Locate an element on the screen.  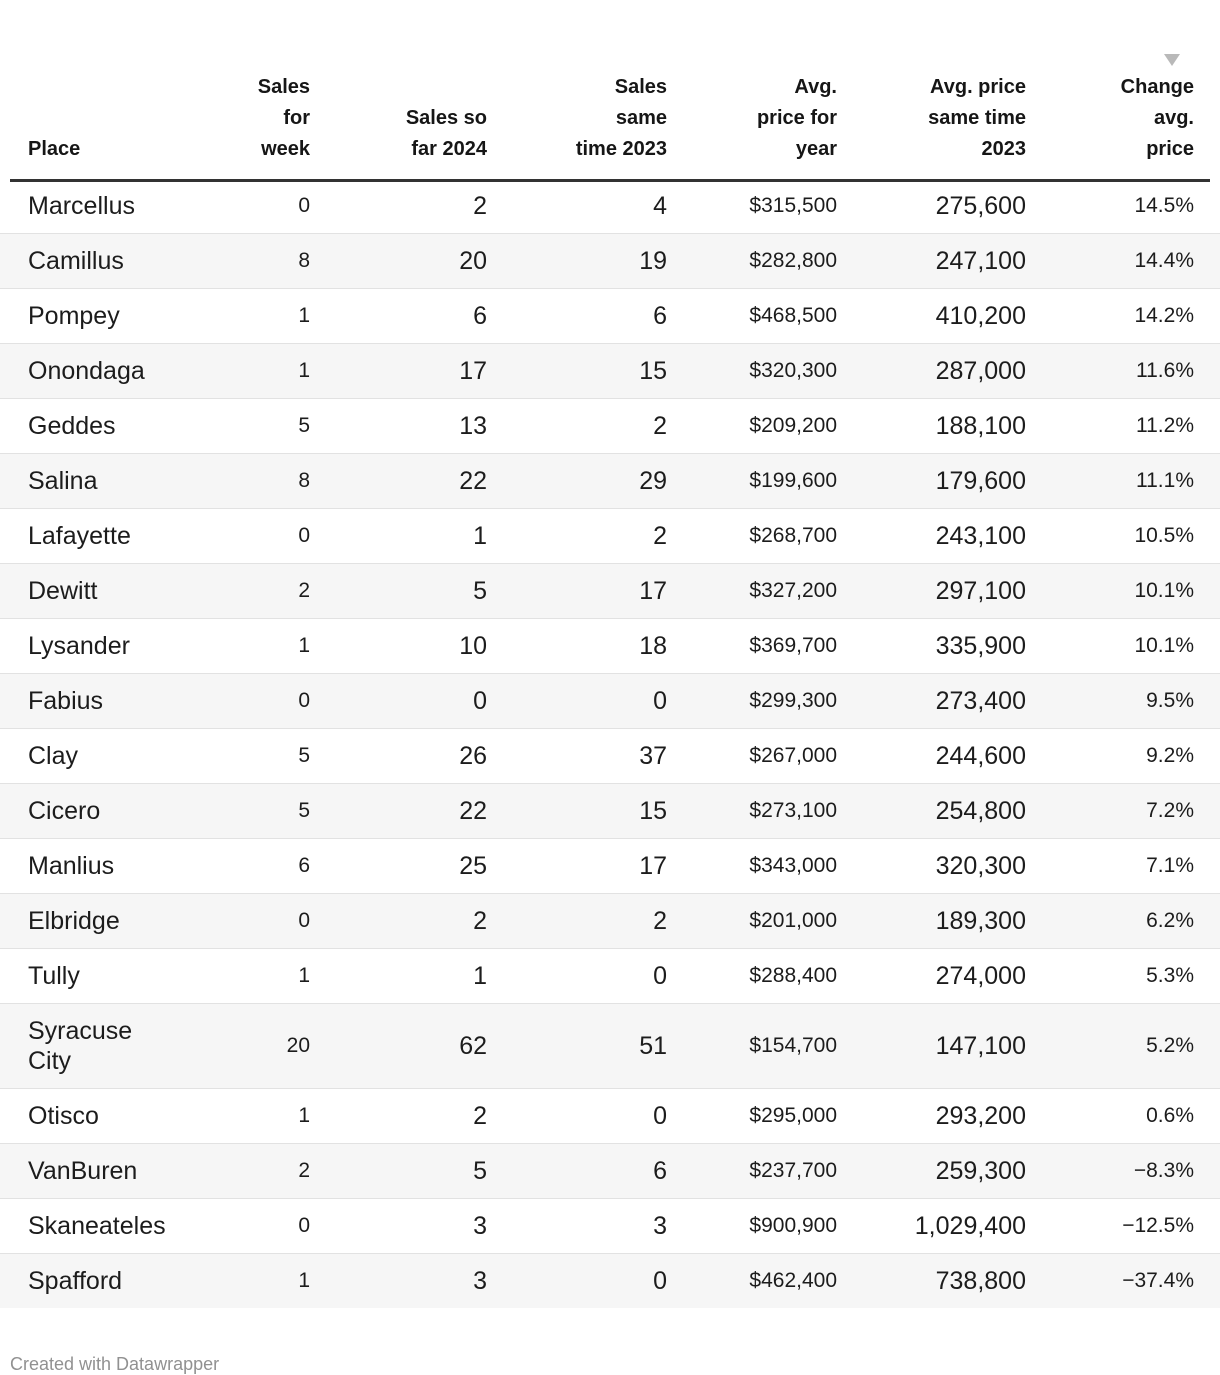
cell-price_2023: 254,800 is located at coordinates (931, 811).